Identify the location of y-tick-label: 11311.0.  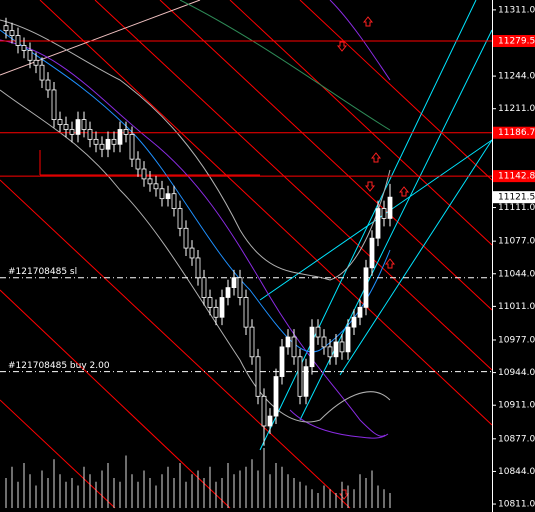
(516, 10).